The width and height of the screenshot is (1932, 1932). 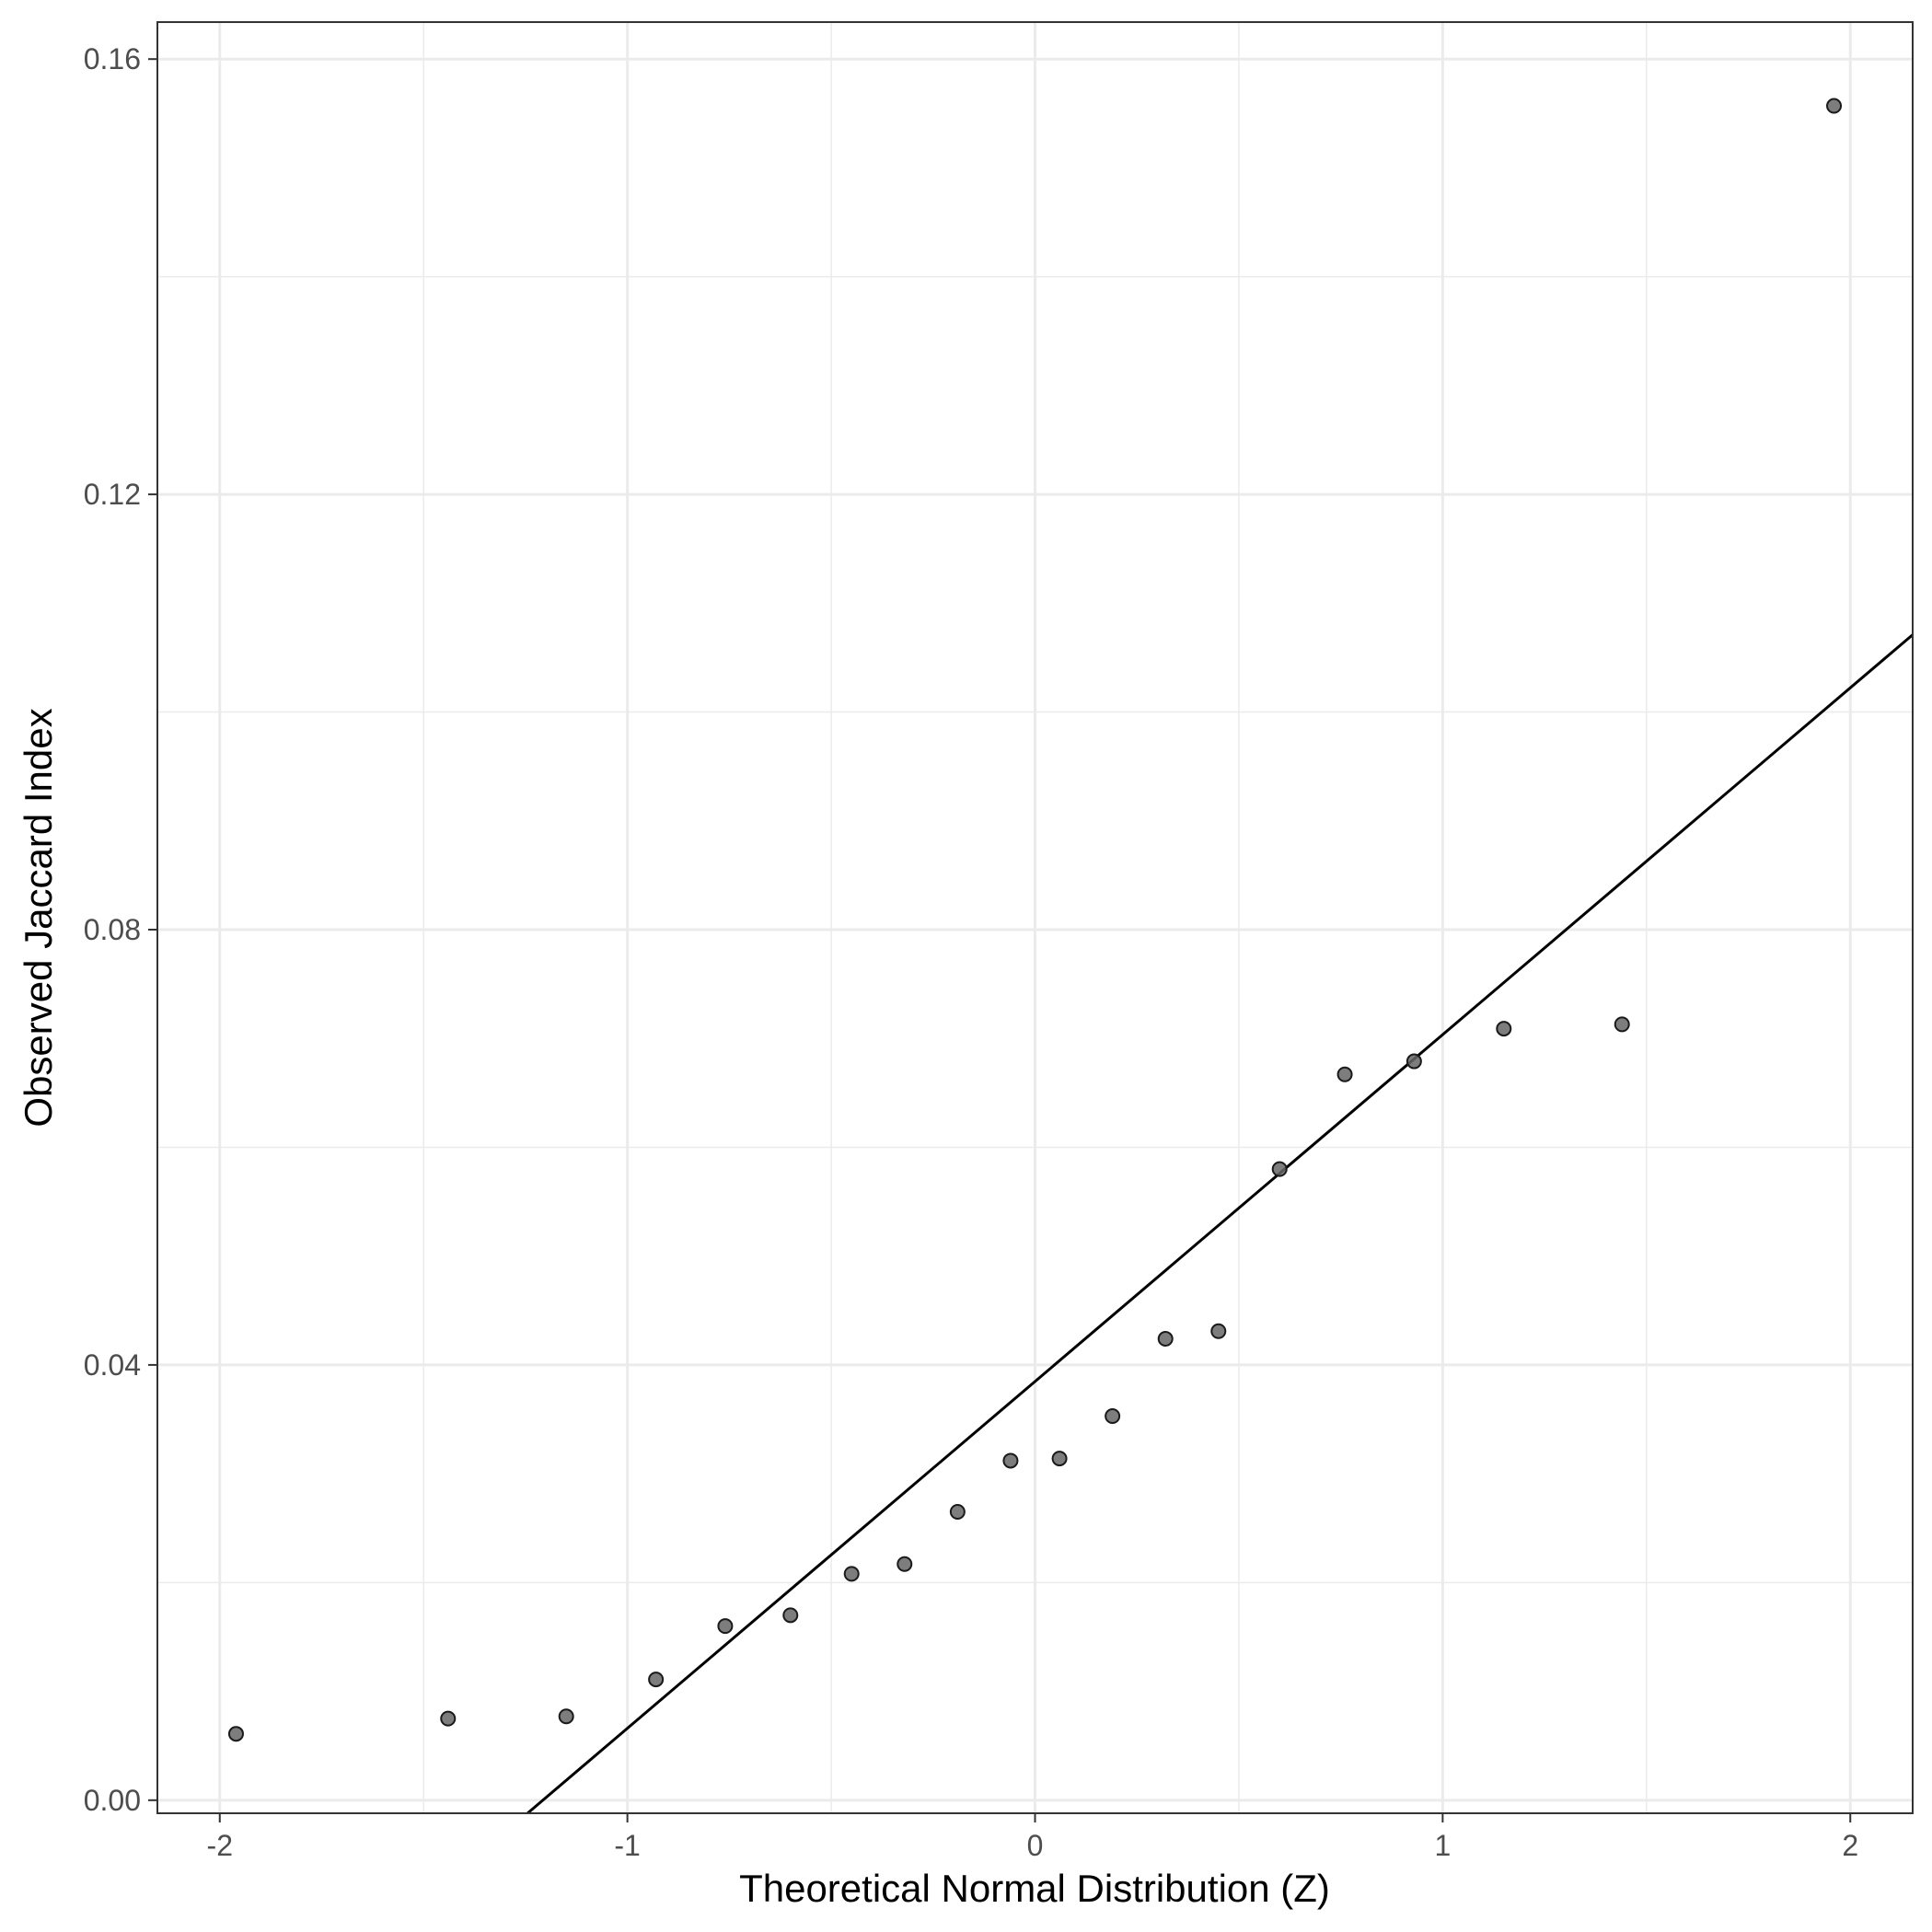 What do you see at coordinates (1850, 1846) in the screenshot?
I see `x-tick-label: 2` at bounding box center [1850, 1846].